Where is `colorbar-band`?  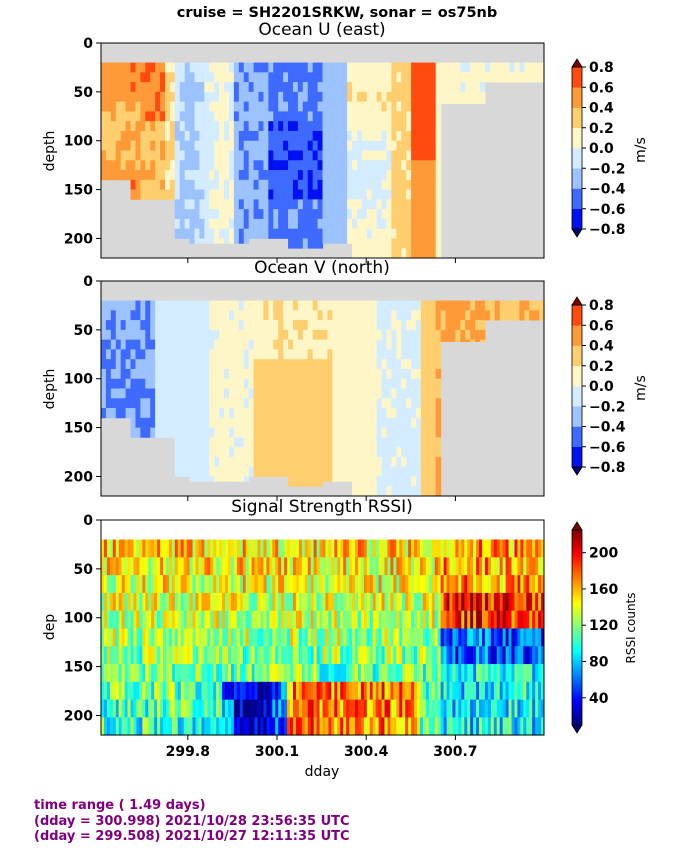
colorbar-band is located at coordinates (577, 416).